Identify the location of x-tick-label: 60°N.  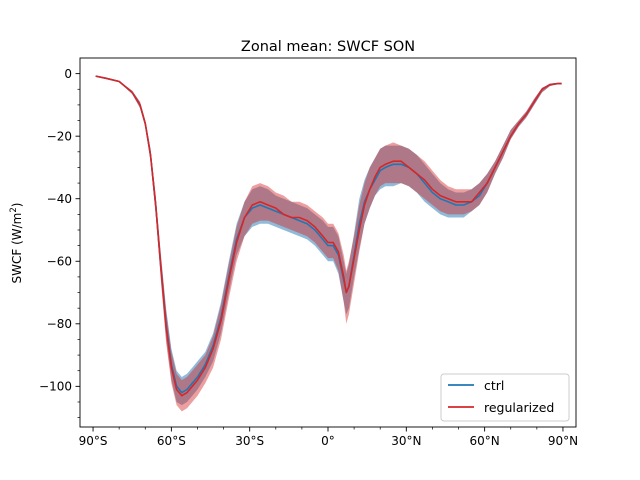
(485, 441).